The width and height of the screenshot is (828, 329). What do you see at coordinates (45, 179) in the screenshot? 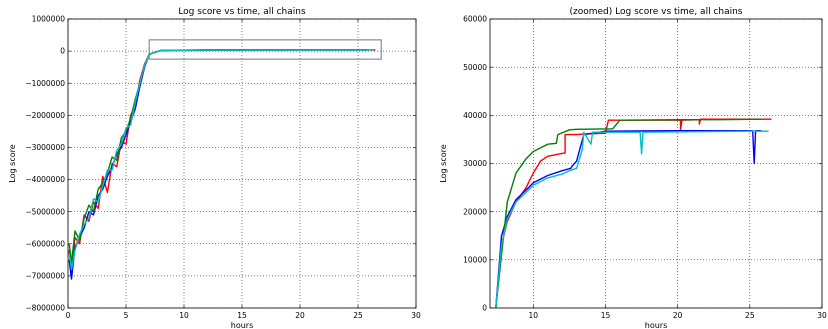
I see `y-tick-label: −4000000` at bounding box center [45, 179].